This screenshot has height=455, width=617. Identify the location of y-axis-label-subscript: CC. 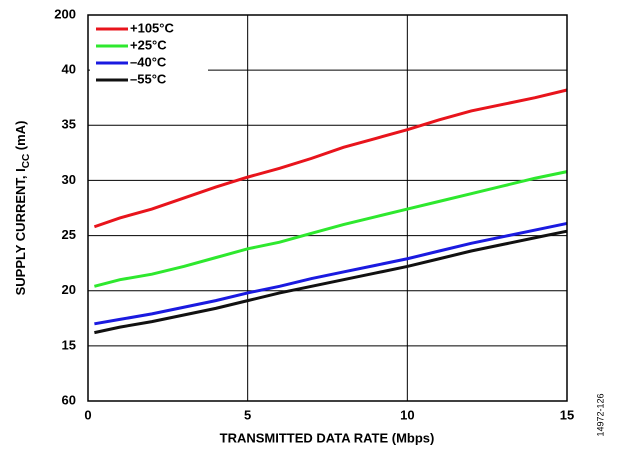
(26, 161).